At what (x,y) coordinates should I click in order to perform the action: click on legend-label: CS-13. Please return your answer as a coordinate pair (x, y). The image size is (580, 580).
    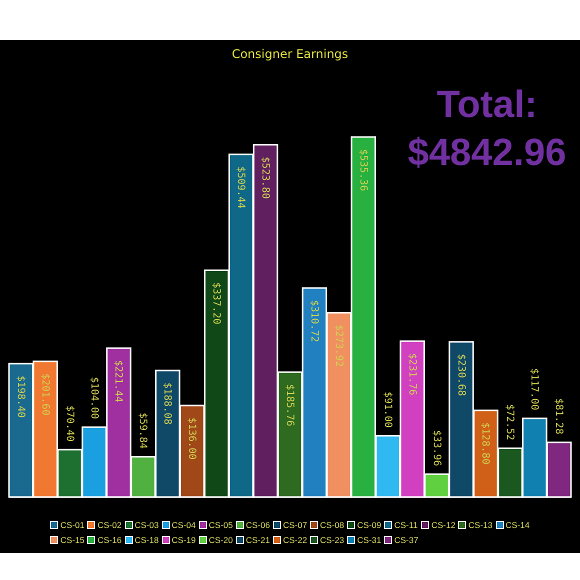
    Looking at the image, I should click on (480, 525).